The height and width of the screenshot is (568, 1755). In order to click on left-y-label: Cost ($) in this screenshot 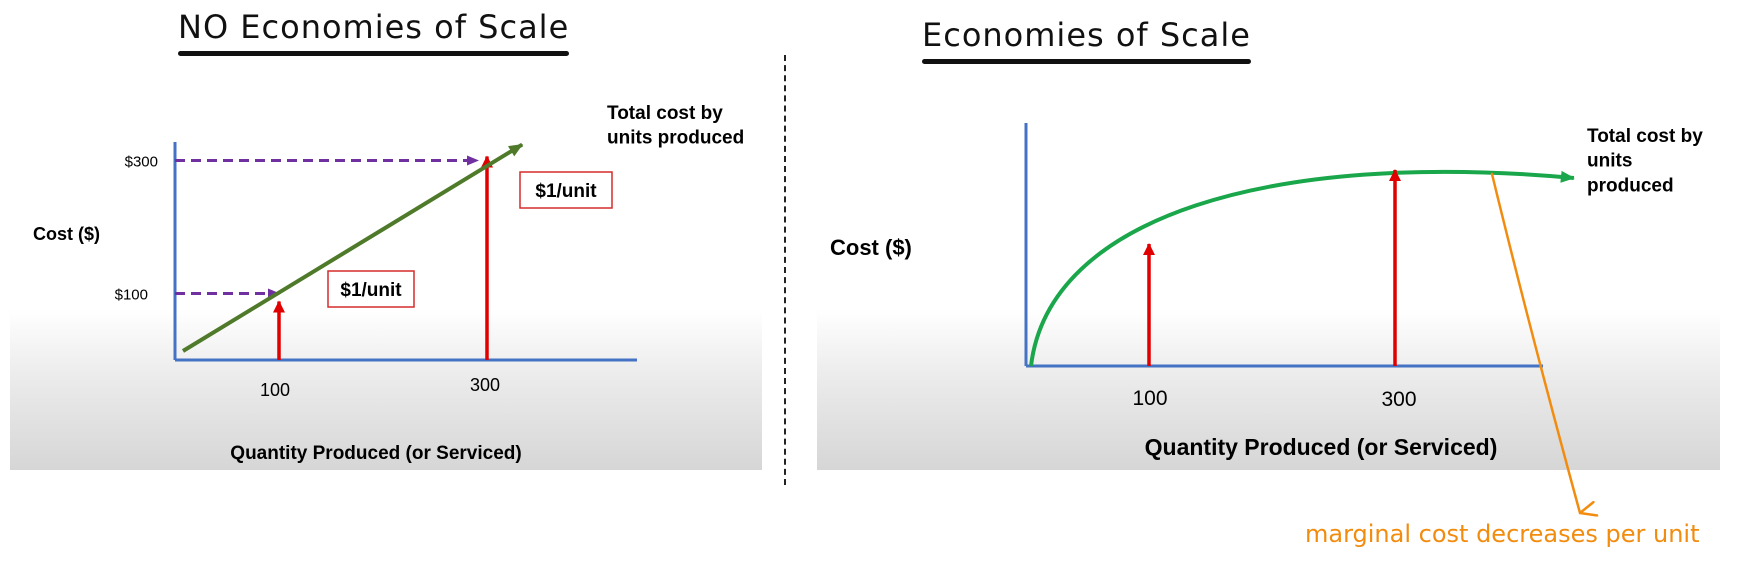, I will do `click(66, 234)`.